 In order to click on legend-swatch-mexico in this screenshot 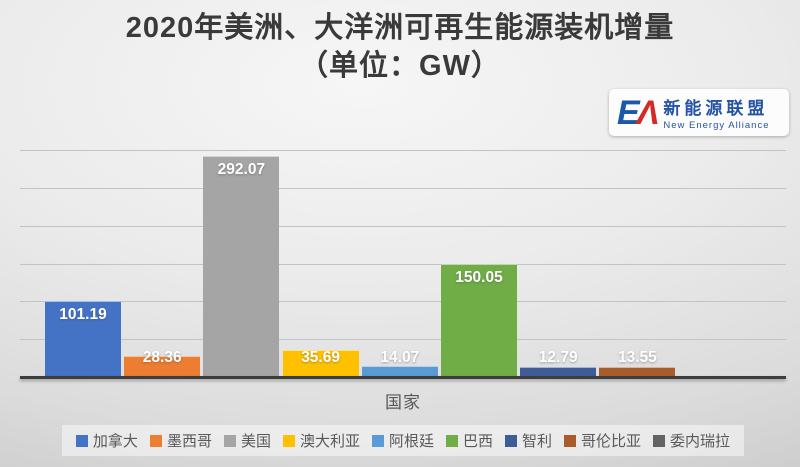, I will do `click(155, 440)`.